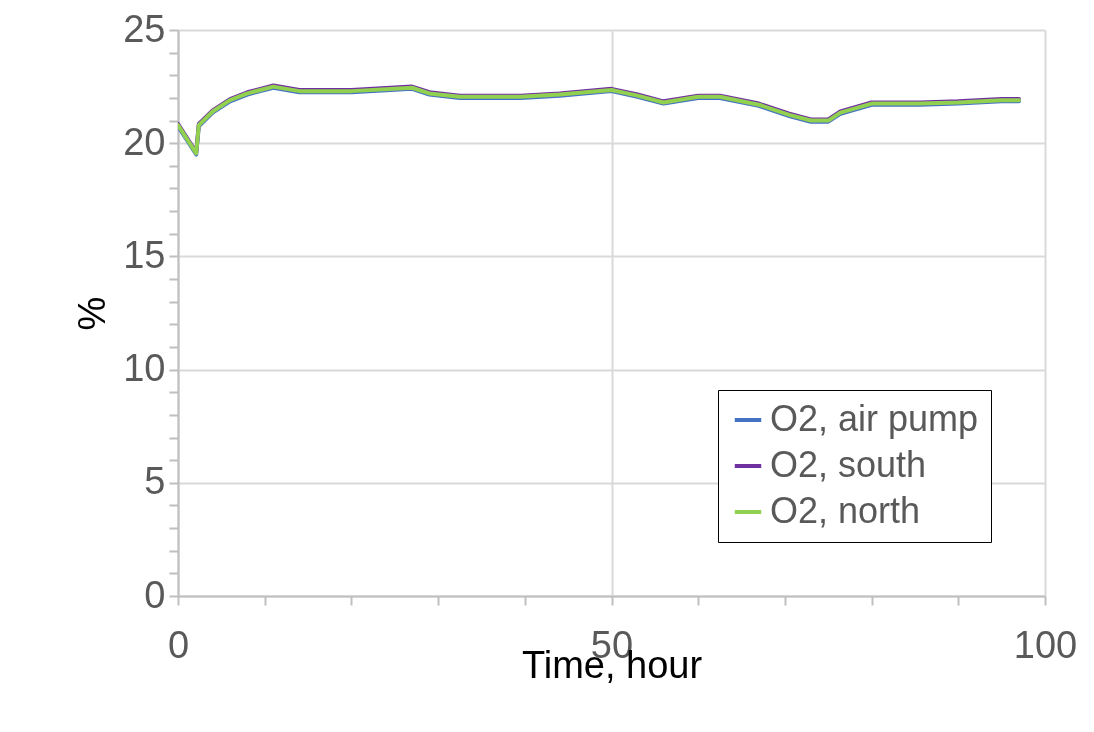 Image resolution: width=1094 pixels, height=732 pixels. What do you see at coordinates (848, 464) in the screenshot?
I see `legend-label: O2, south` at bounding box center [848, 464].